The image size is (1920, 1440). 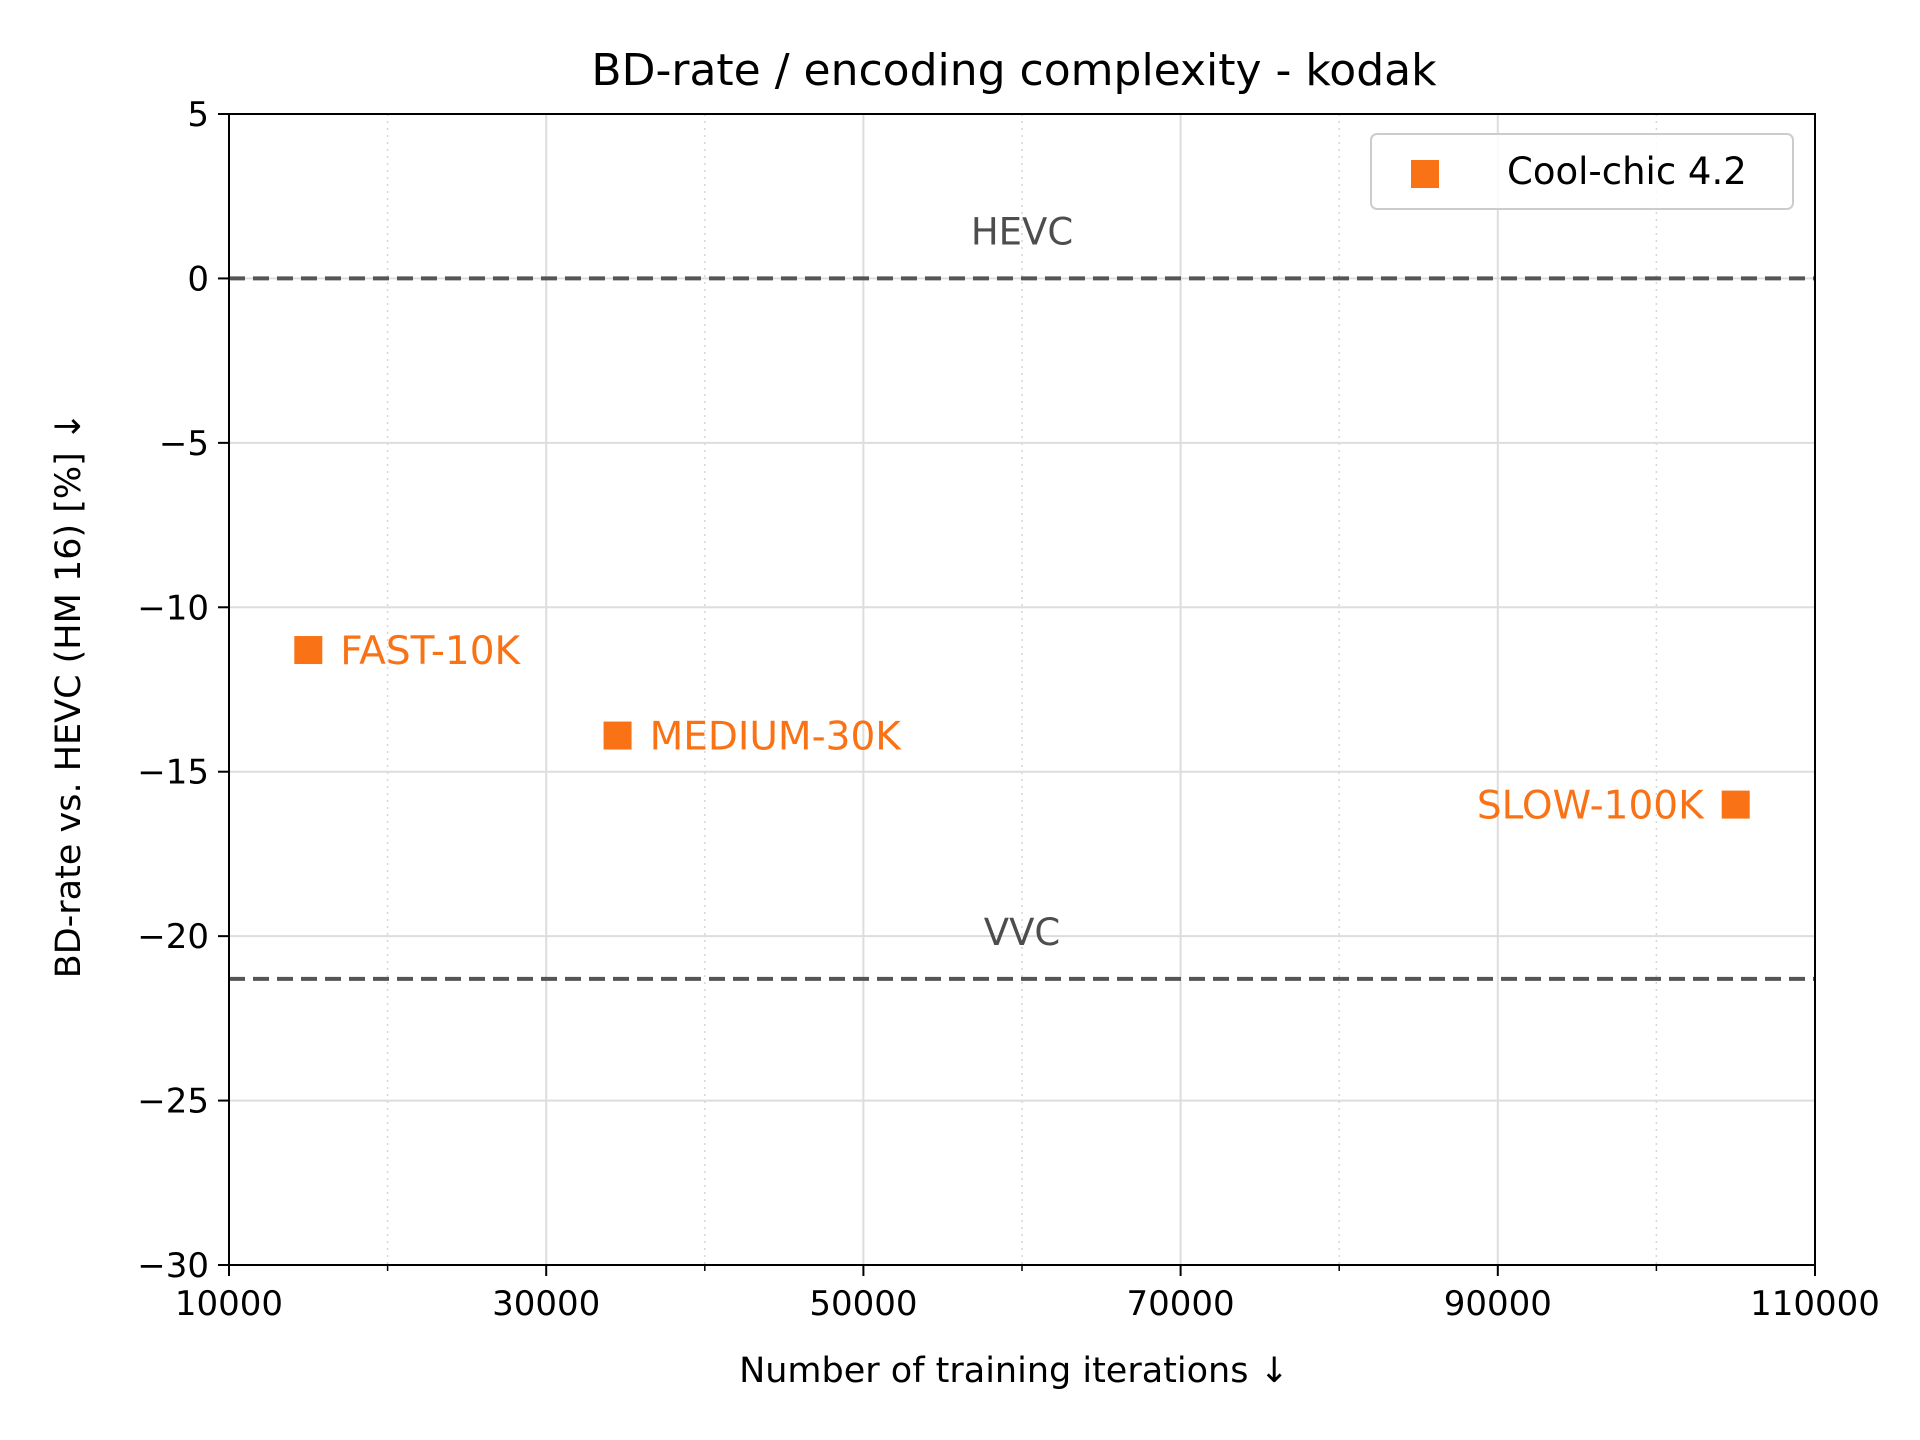 What do you see at coordinates (1498, 1304) in the screenshot?
I see `x-tick-label: 90000` at bounding box center [1498, 1304].